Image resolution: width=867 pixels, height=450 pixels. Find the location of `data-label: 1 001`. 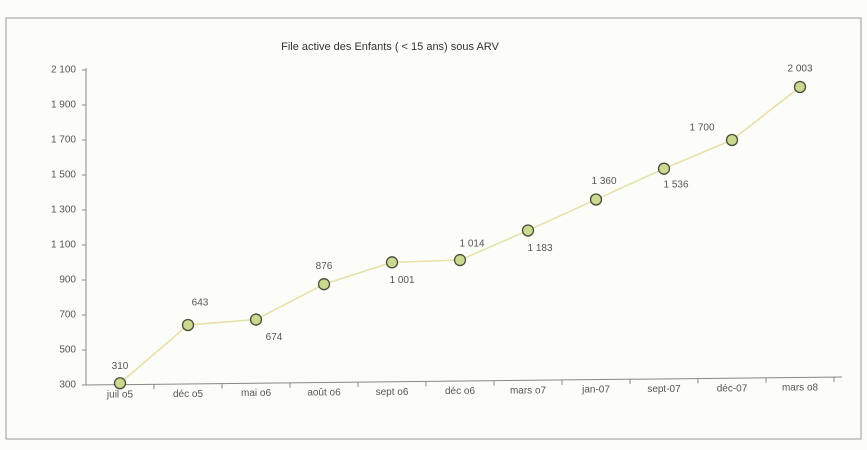

data-label: 1 001 is located at coordinates (401, 280).